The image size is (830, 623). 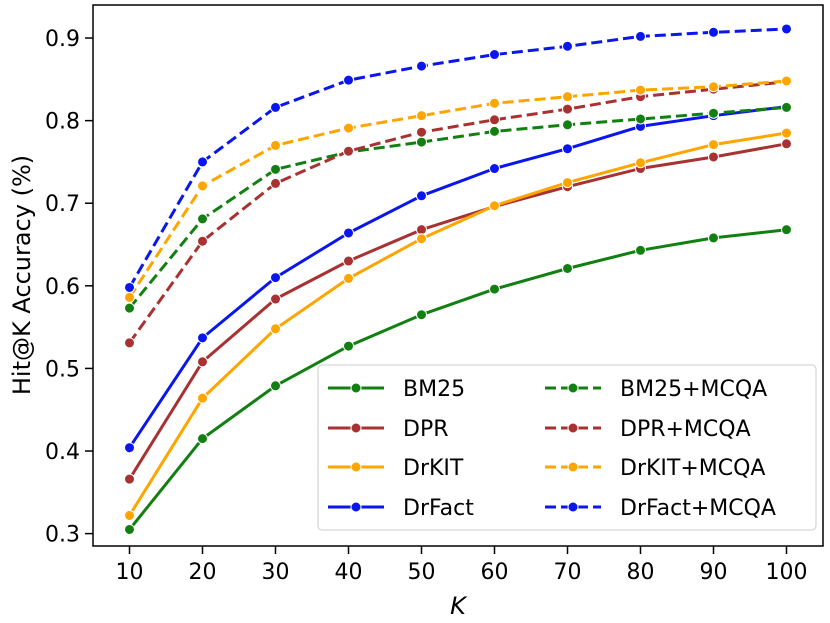 I want to click on legend-label: DrKIT, so click(x=433, y=468).